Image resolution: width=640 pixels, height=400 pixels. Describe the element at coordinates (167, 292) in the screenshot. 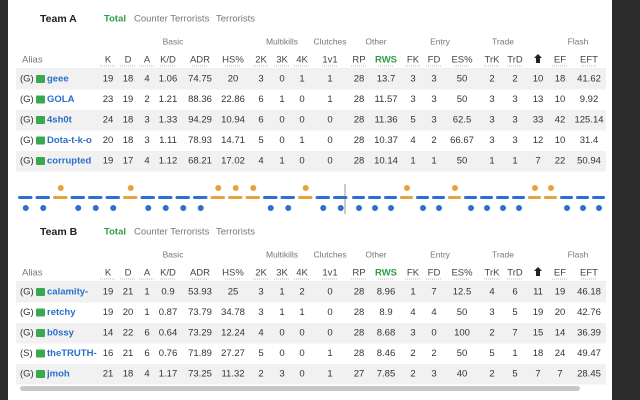

I see `stat: 0.9` at that location.